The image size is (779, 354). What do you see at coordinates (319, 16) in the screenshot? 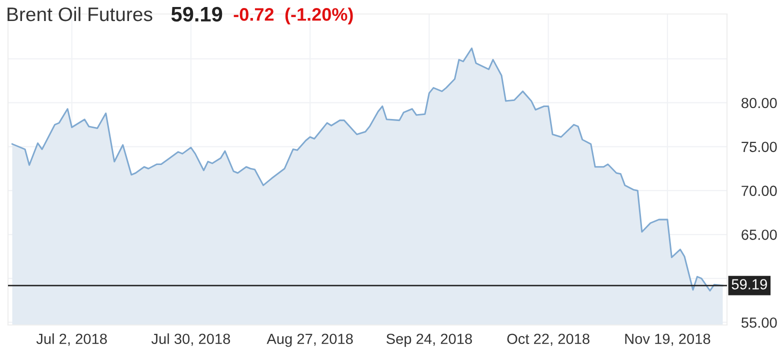
I see `annotation: (-1.20%)` at bounding box center [319, 16].